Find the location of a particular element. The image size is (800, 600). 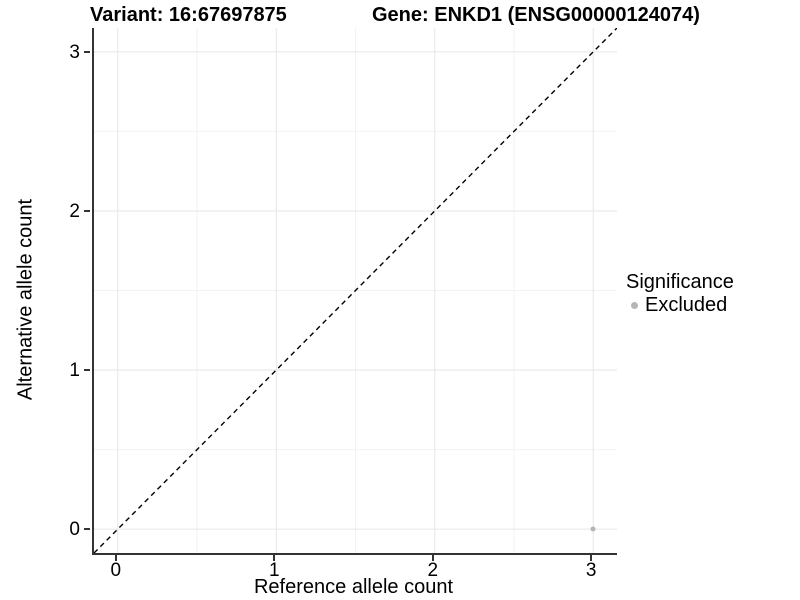

y-tick-label: 3 is located at coordinates (74, 52).